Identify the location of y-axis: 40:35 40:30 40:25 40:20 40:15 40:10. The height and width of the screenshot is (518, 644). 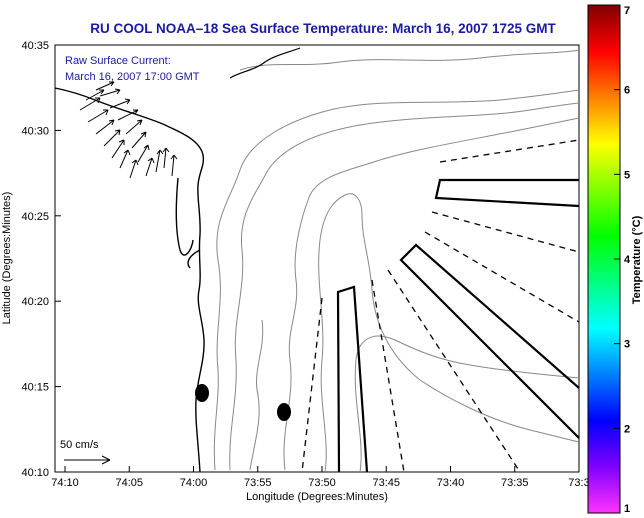
(41, 259).